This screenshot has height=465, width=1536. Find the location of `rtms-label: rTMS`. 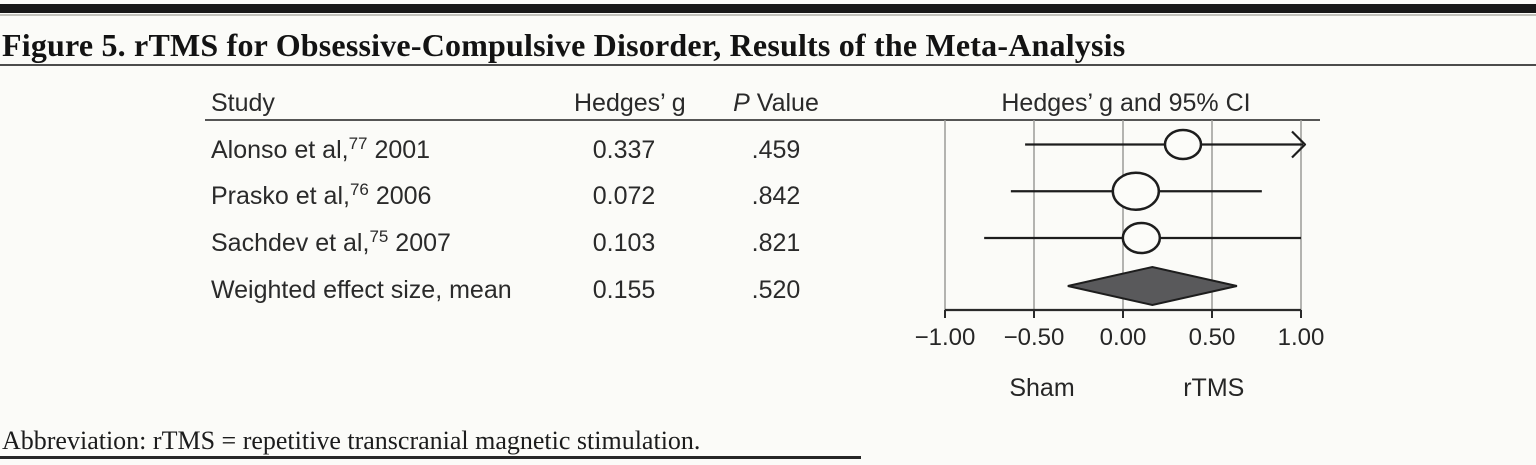

rtms-label: rTMS is located at coordinates (1213, 388).